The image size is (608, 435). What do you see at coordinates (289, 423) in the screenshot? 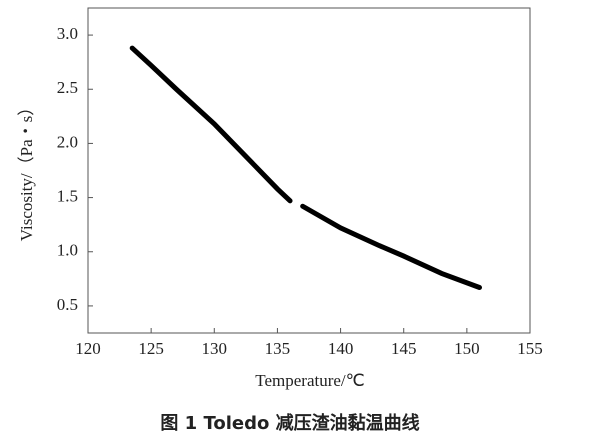
I see `chart-title: 图 1 Toledo 减压渣油黏温曲线` at bounding box center [289, 423].